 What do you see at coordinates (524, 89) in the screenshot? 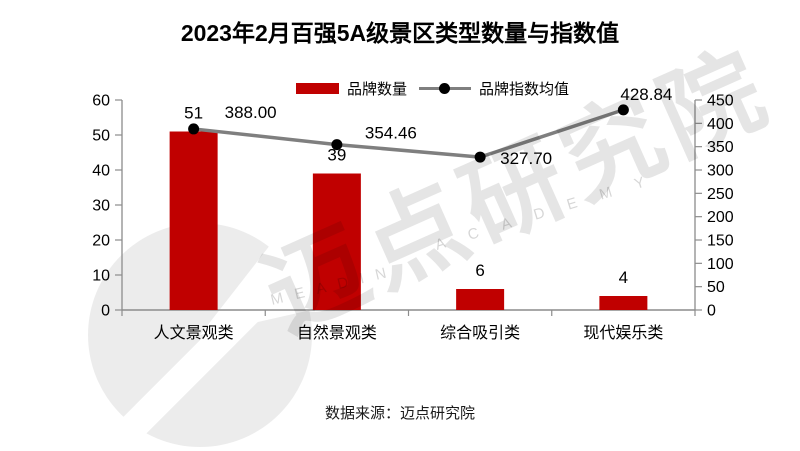
I see `legend-label-line-series: 品牌指数均值` at bounding box center [524, 89].